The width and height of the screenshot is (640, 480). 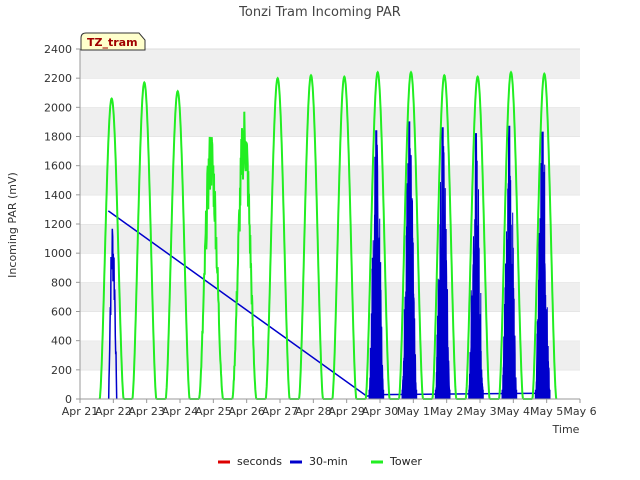 I want to click on x-tick-label: Apr 22, so click(x=113, y=411).